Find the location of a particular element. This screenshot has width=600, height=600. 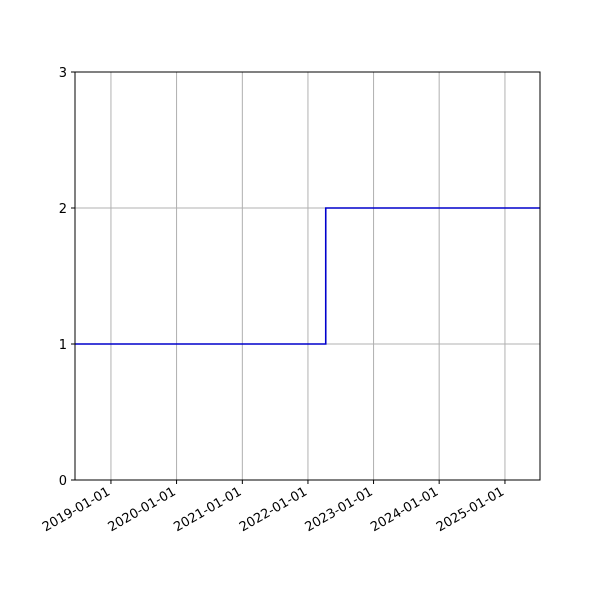

y-tick-label: 1 is located at coordinates (63, 345).